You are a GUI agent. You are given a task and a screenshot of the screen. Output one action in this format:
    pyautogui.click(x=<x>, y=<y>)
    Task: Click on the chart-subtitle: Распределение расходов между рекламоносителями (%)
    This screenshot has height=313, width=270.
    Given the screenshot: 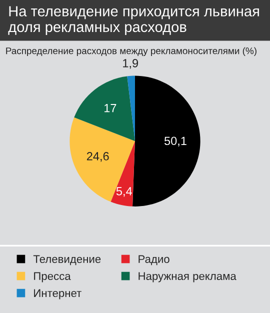 What is the action you would take?
    pyautogui.click(x=131, y=51)
    